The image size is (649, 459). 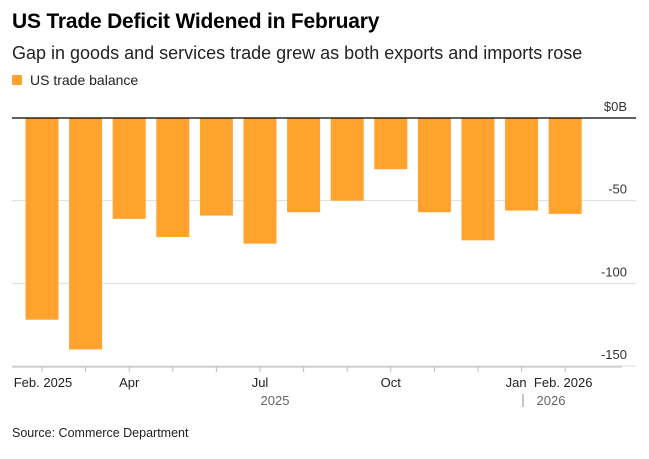 What do you see at coordinates (516, 382) in the screenshot?
I see `x-tick-label: Jan` at bounding box center [516, 382].